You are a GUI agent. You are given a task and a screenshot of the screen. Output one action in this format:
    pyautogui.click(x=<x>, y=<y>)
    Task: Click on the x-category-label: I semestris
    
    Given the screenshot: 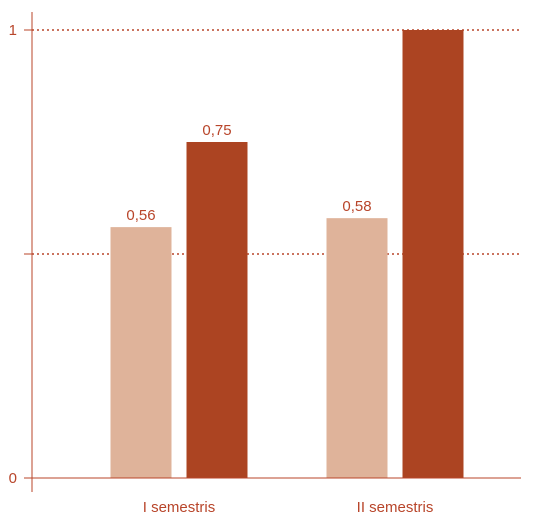 What is the action you would take?
    pyautogui.click(x=179, y=507)
    